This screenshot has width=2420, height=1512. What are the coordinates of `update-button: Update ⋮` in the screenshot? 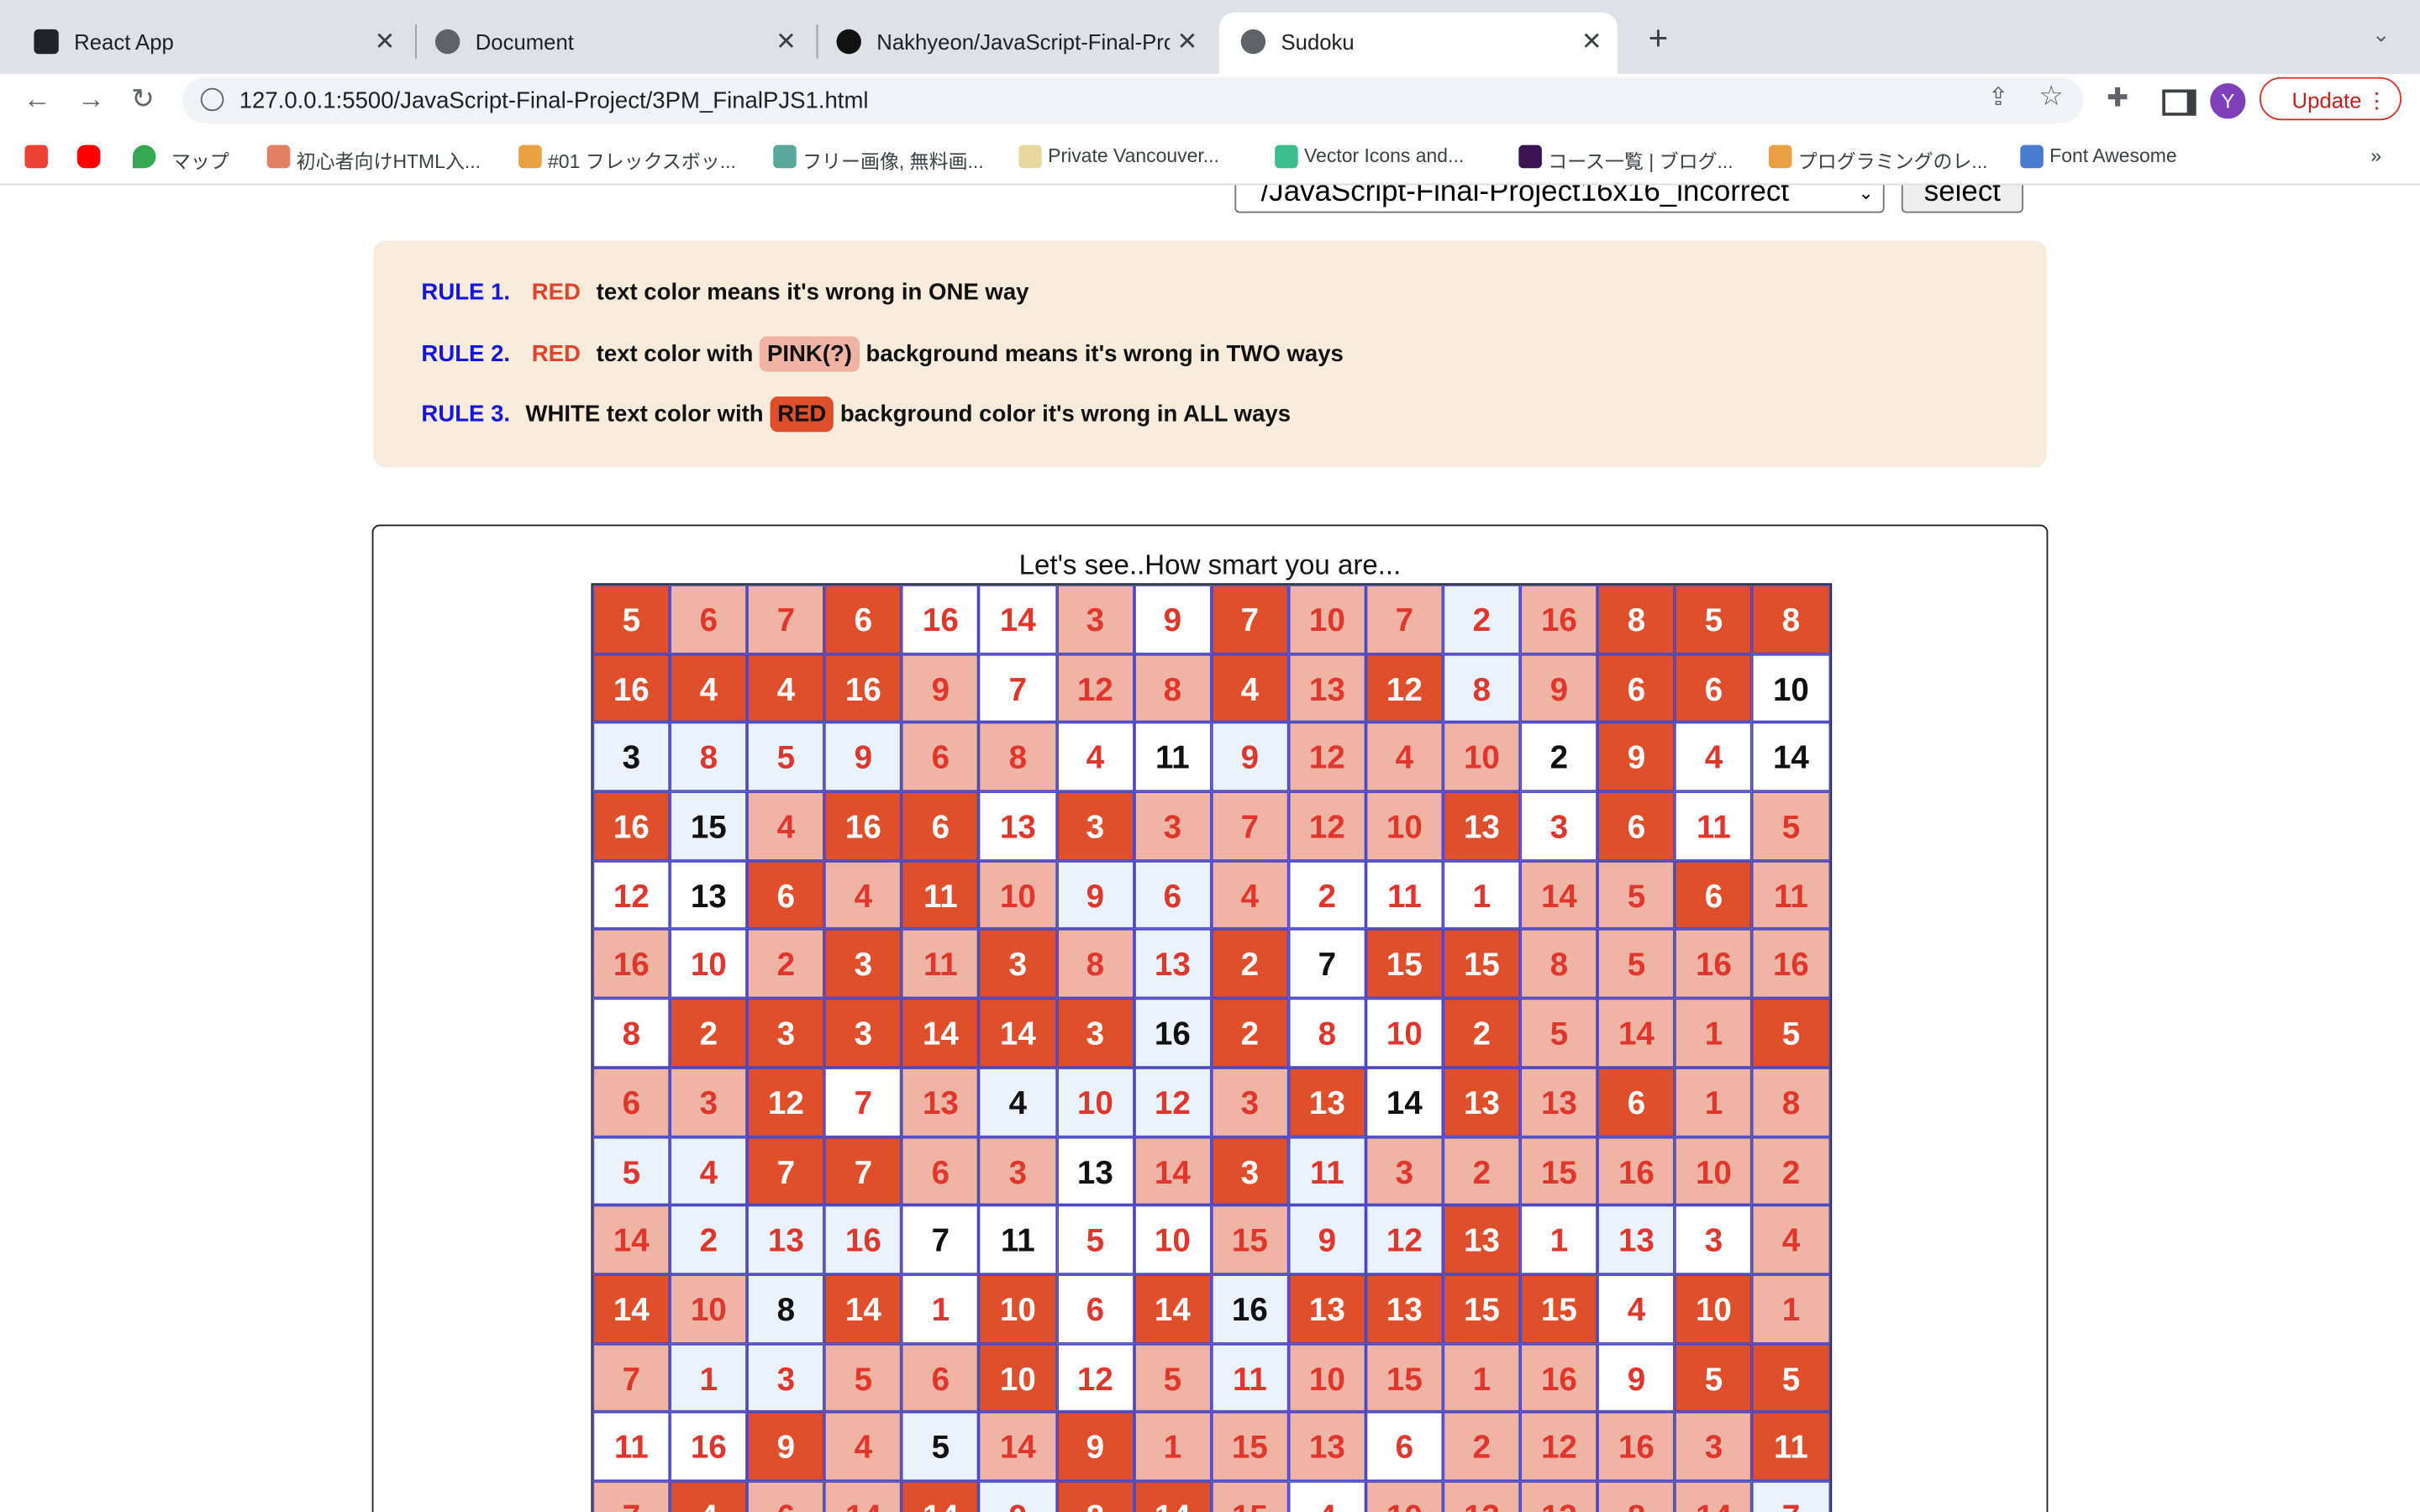 It's located at (2330, 98).